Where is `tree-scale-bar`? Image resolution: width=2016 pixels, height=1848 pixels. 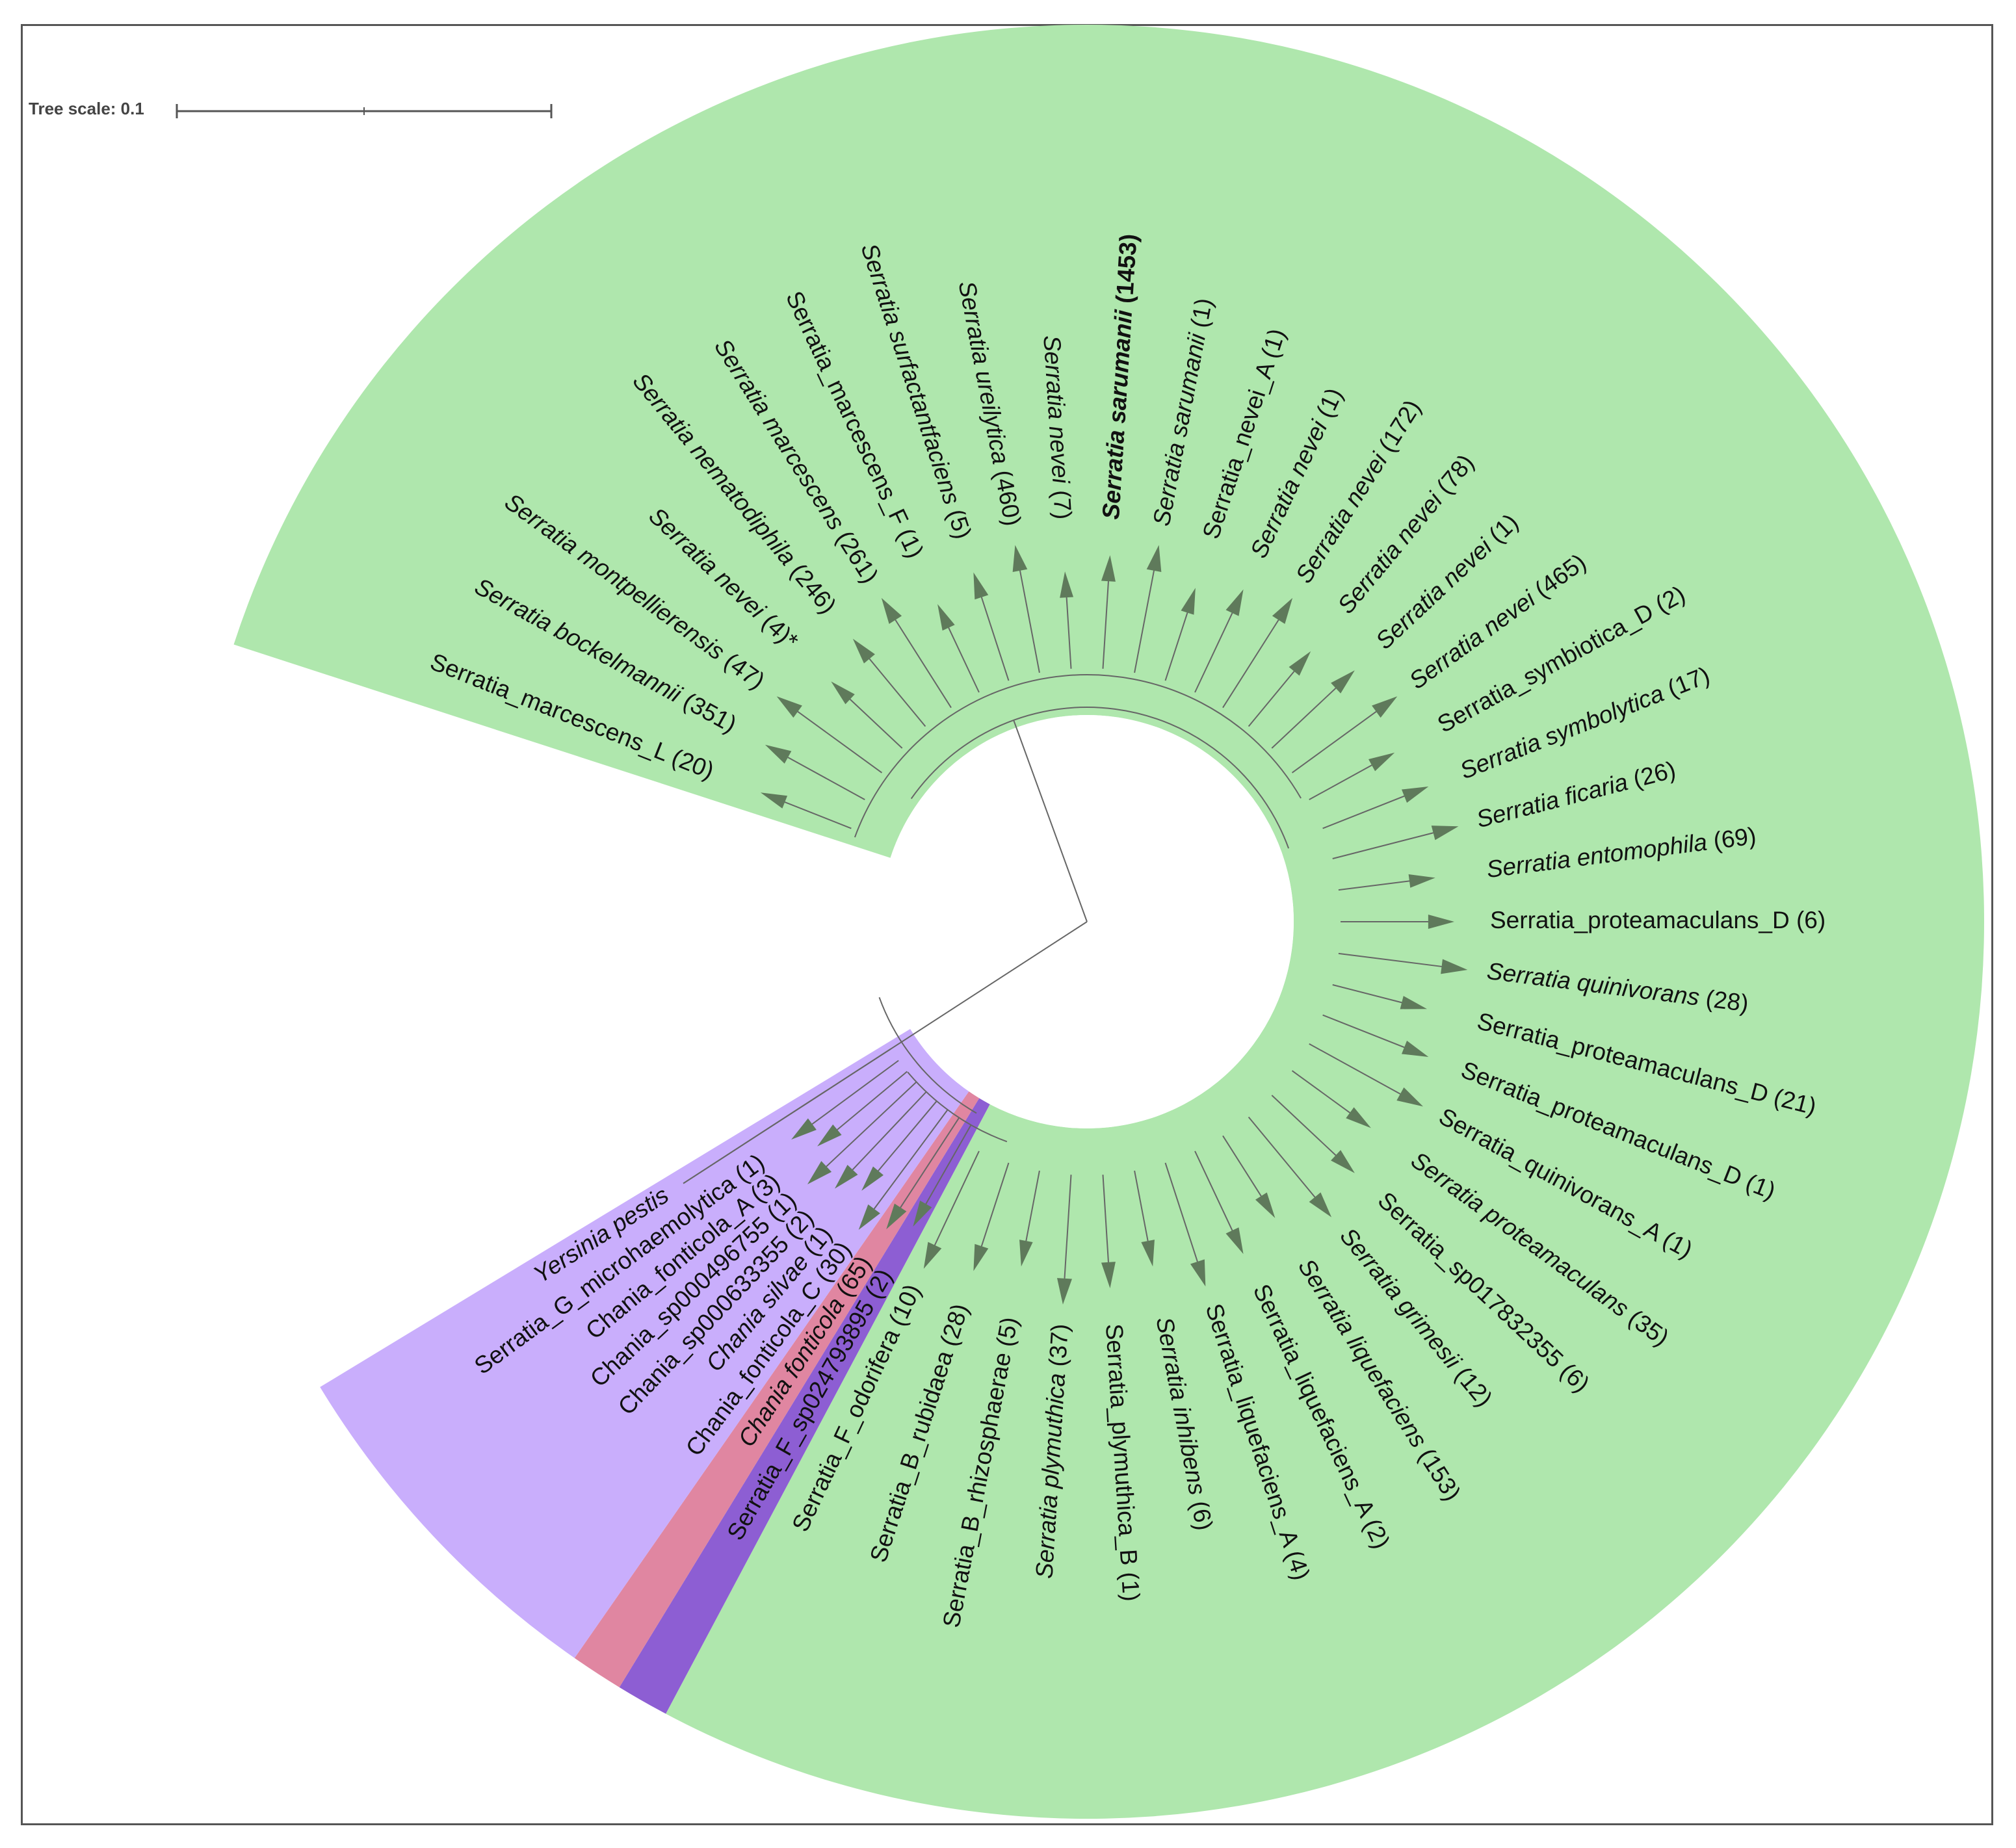
tree-scale-bar is located at coordinates (364, 111).